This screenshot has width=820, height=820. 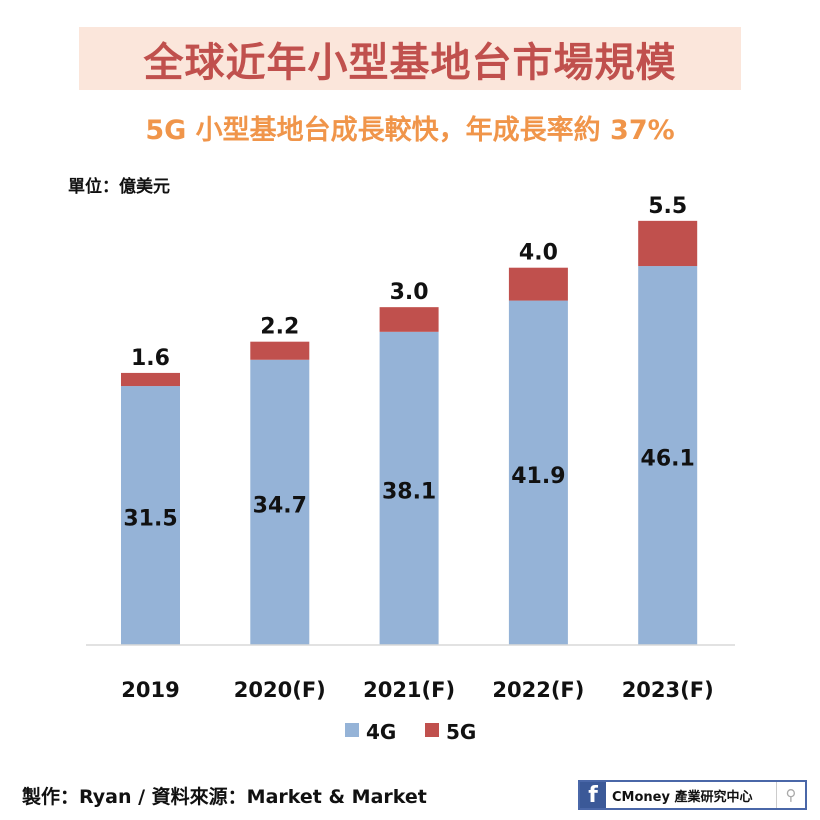 I want to click on facebook-icon: f, so click(x=593, y=795).